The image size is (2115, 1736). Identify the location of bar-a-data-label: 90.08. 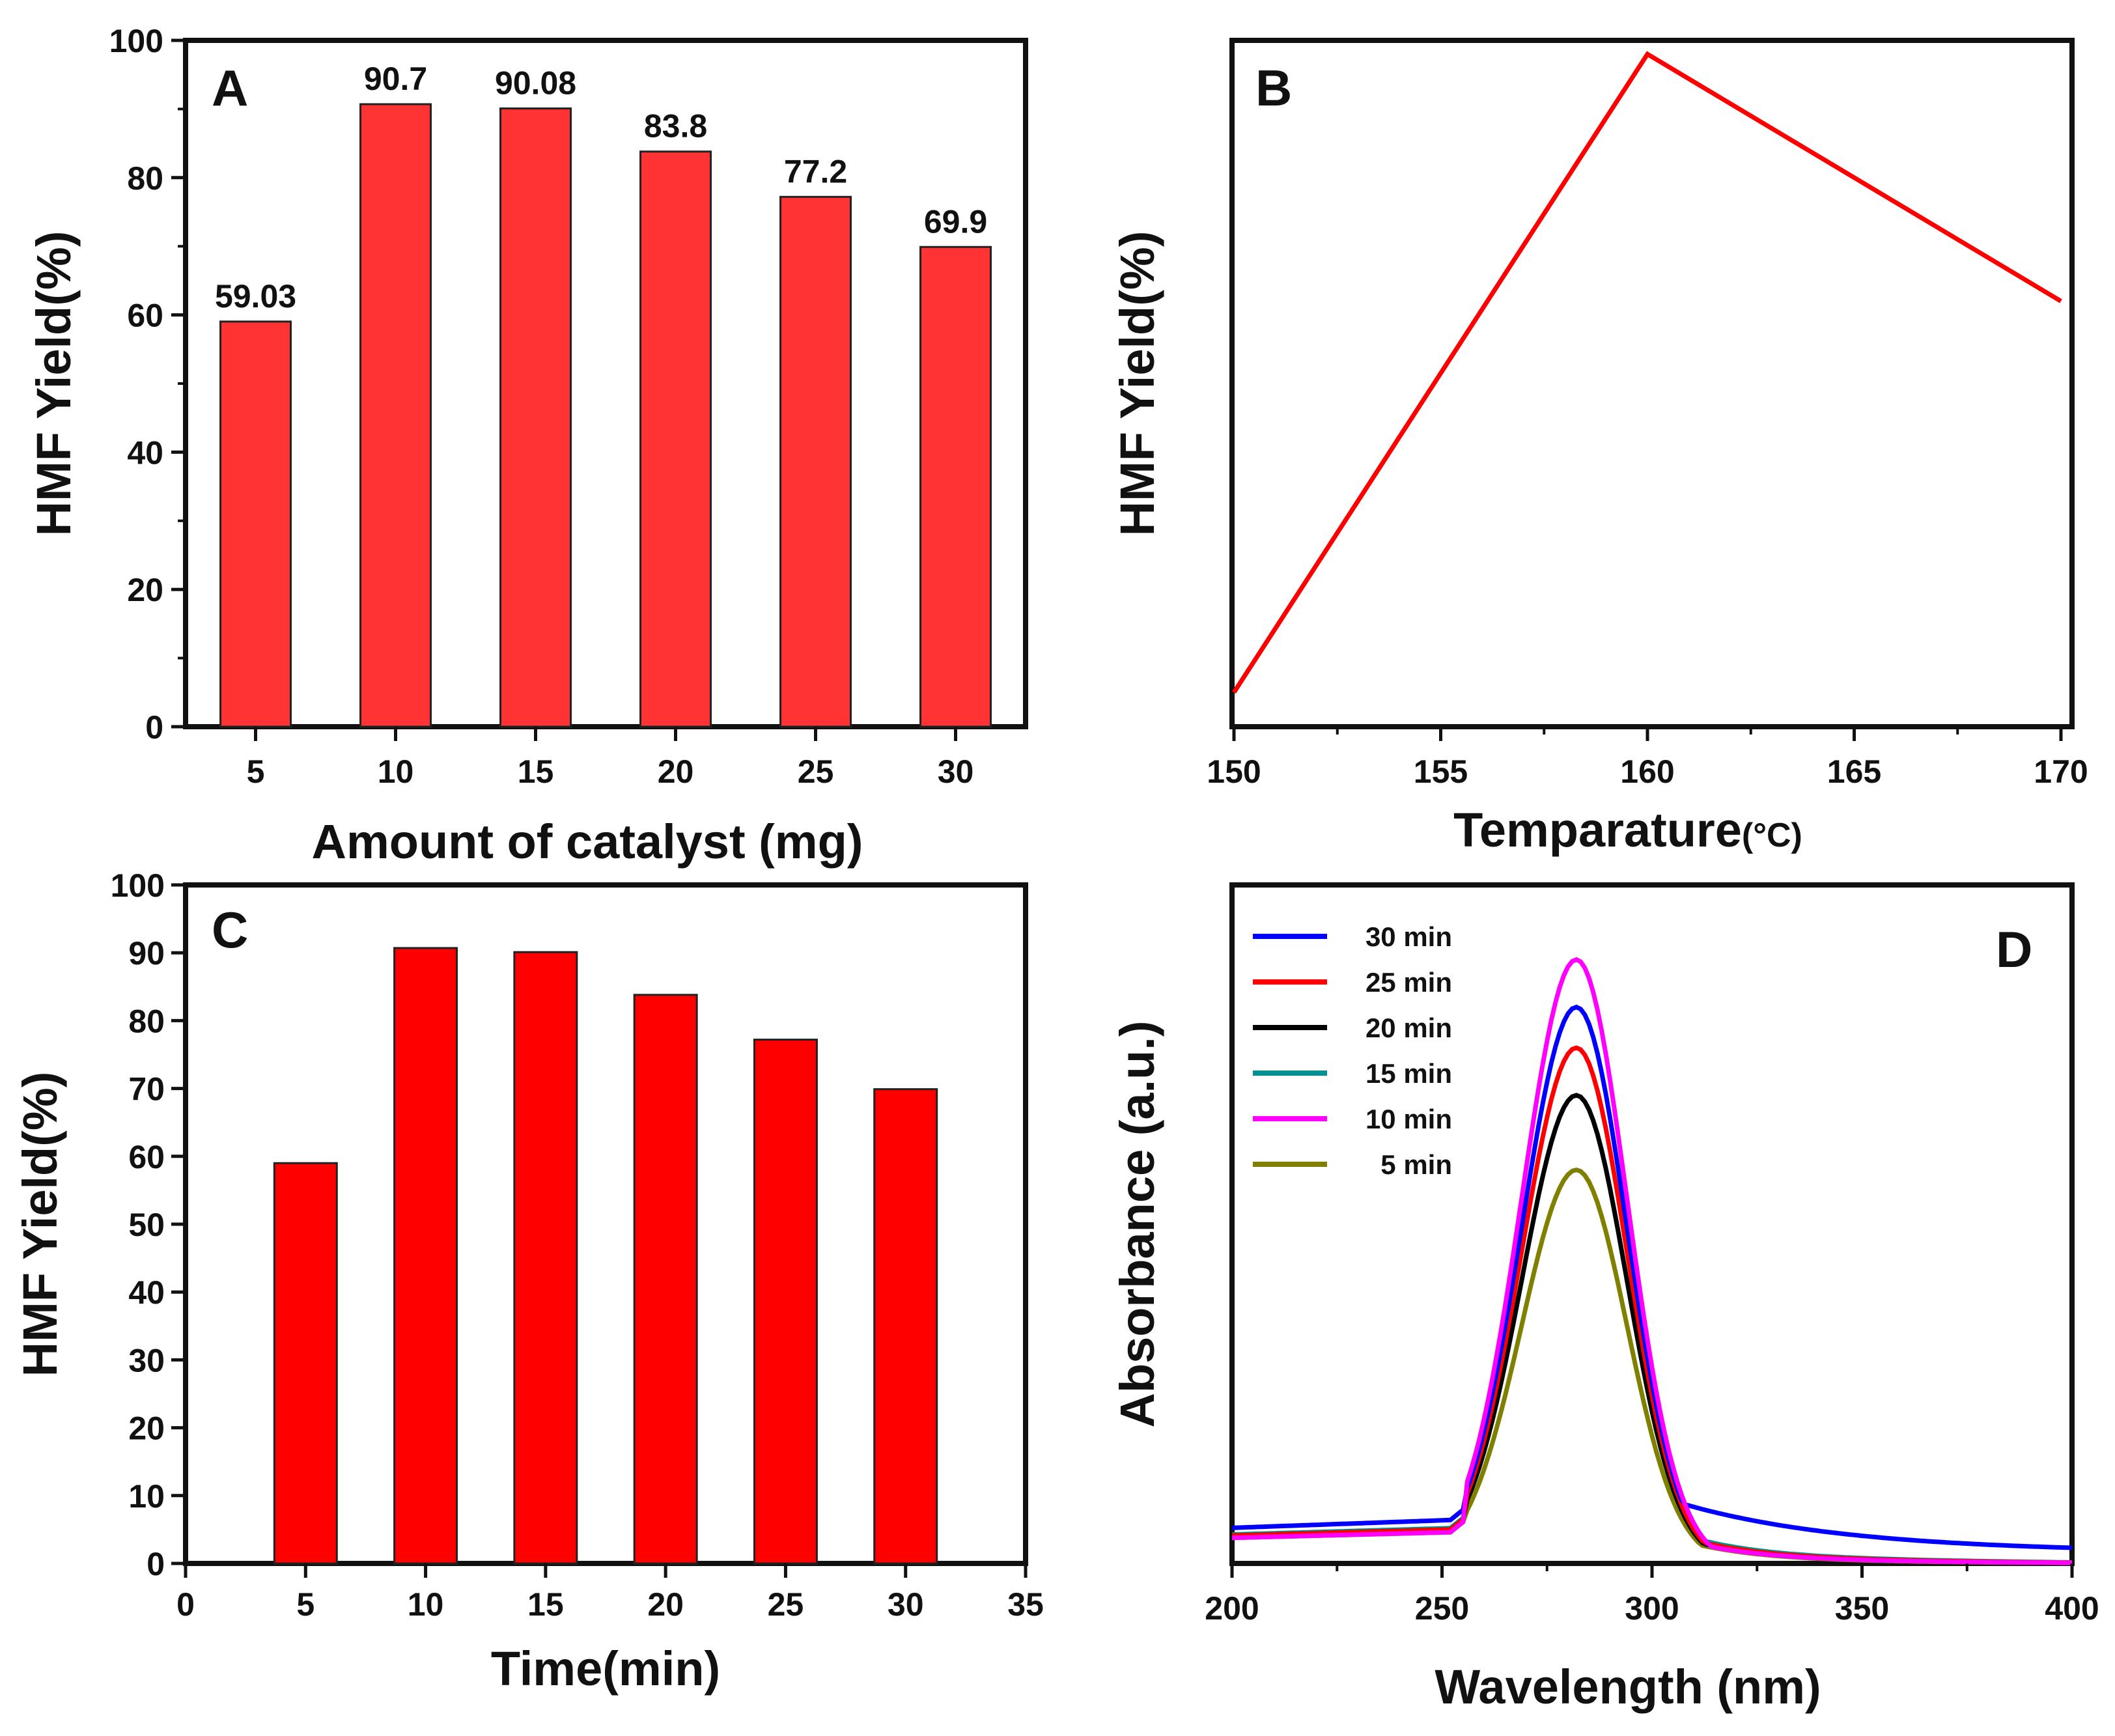
(535, 84).